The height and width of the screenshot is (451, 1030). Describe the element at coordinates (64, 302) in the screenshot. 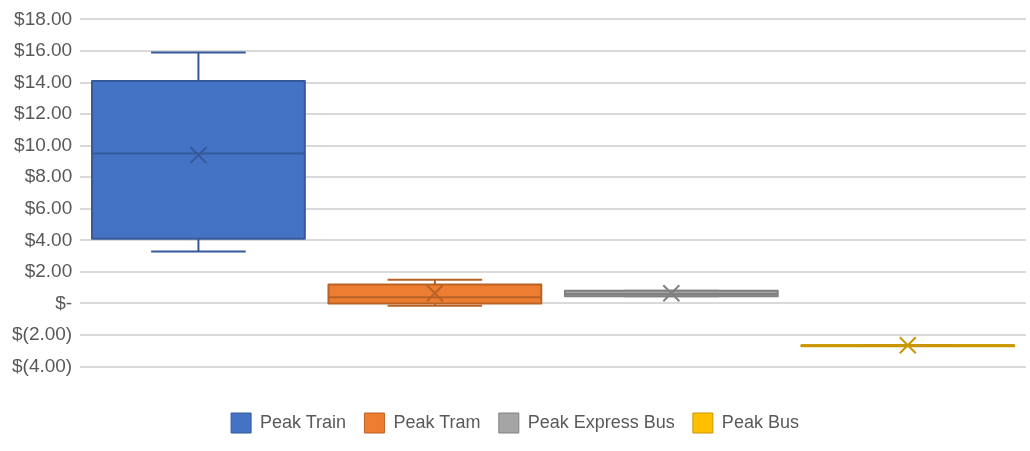

I see `y-tick-label: $-` at that location.